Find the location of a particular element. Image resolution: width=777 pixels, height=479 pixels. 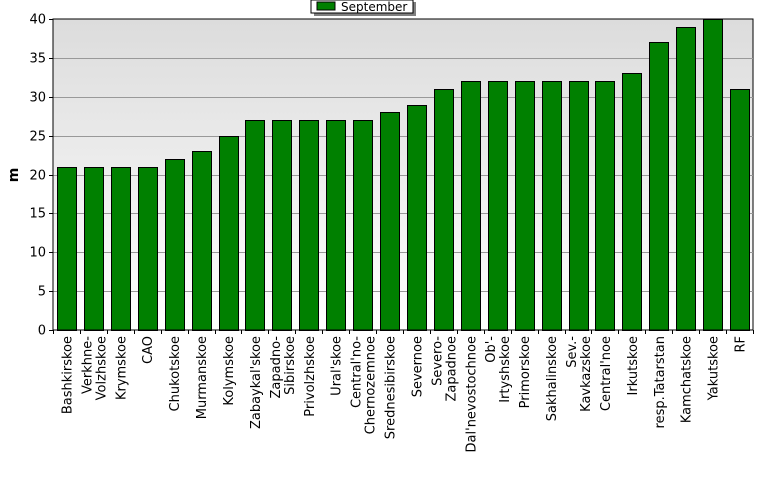

x-tick-label-10: Privolzhskoe is located at coordinates (310, 376).